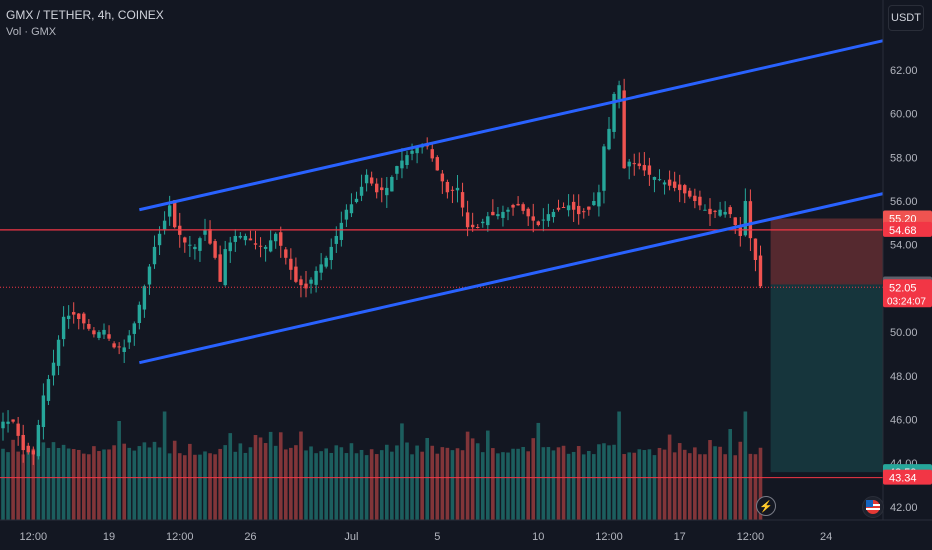 The image size is (932, 550). Describe the element at coordinates (907, 275) in the screenshot. I see `price-axis` at that location.